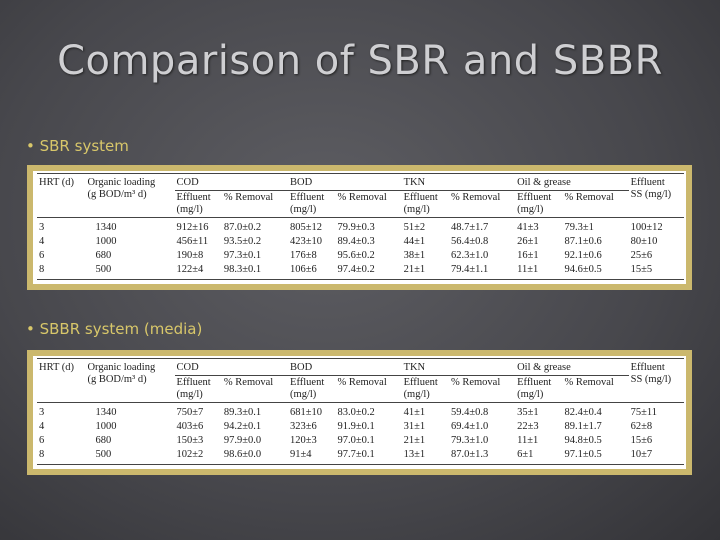  What do you see at coordinates (190, 412) in the screenshot?
I see `data-cell: 750±7` at bounding box center [190, 412].